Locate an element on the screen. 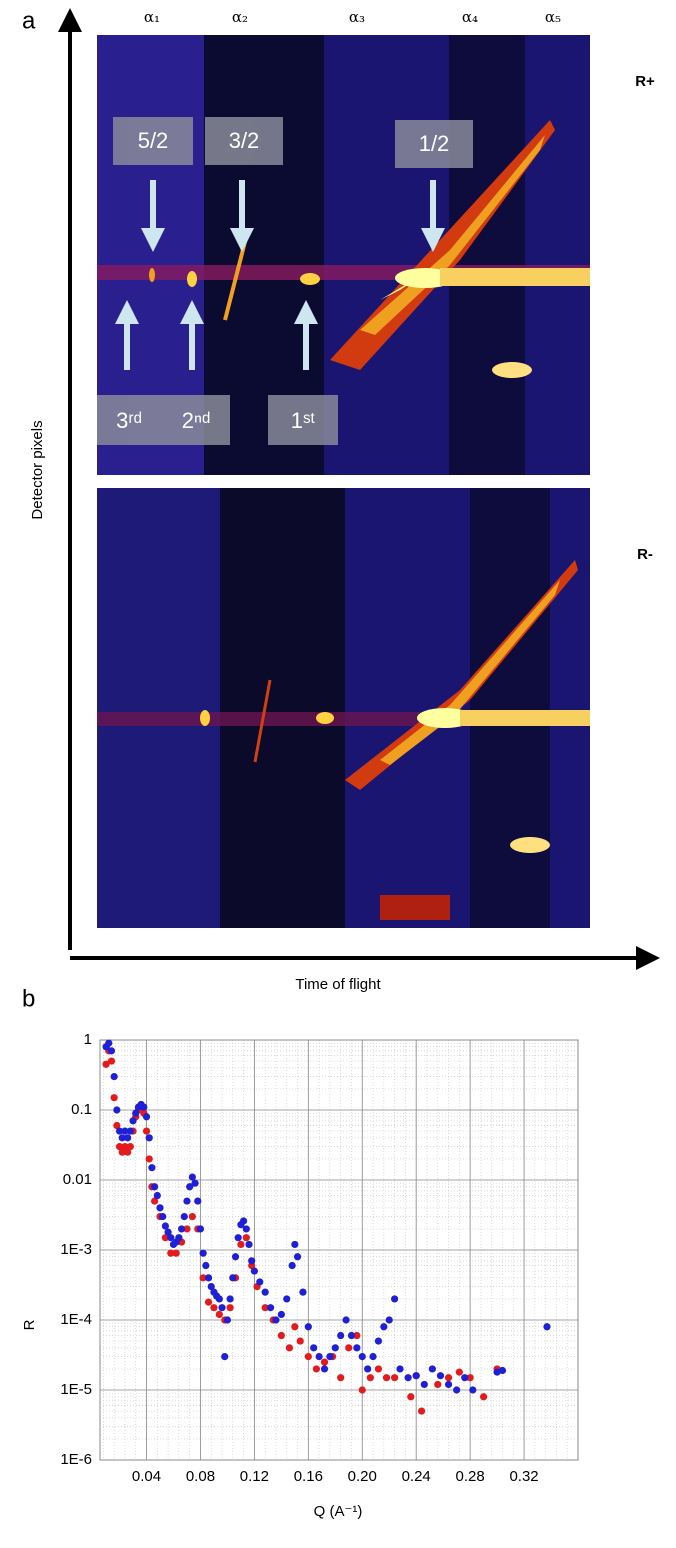 The height and width of the screenshot is (1548, 676). x-tick-label: 0.20 is located at coordinates (362, 1476).